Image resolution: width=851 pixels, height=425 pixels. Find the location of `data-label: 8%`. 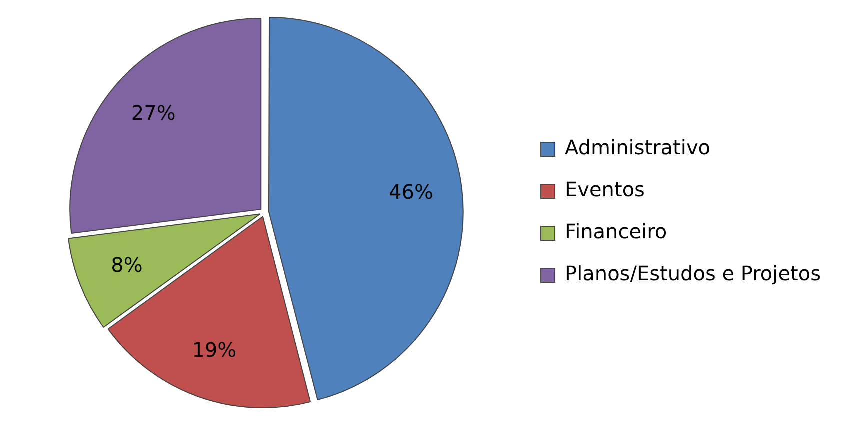

data-label: 8% is located at coordinates (127, 265).